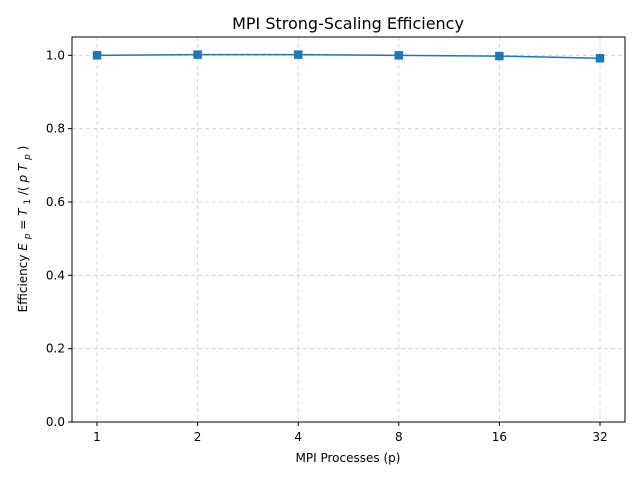 The width and height of the screenshot is (640, 480). What do you see at coordinates (97, 437) in the screenshot?
I see `x-tick-label: 1` at bounding box center [97, 437].